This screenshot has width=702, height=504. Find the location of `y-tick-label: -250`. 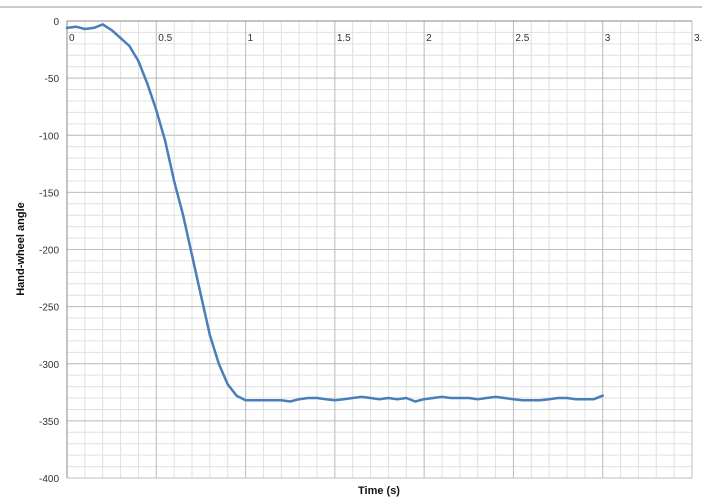

y-tick-label: -250 is located at coordinates (49, 308).